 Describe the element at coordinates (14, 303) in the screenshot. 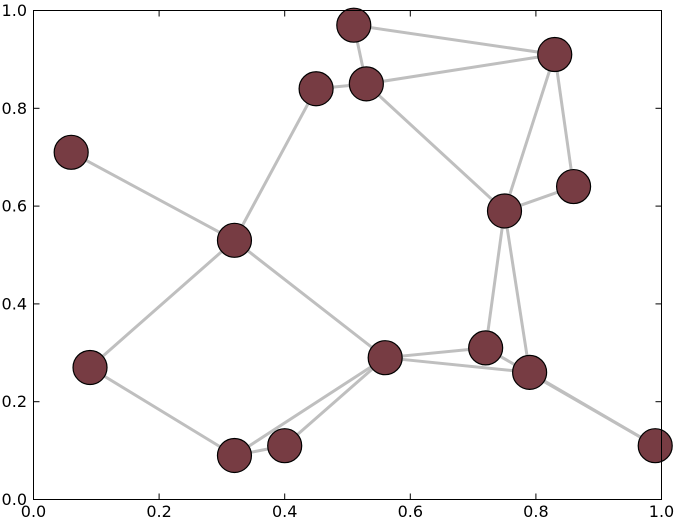

I see `y-tick-label: 0.4` at that location.